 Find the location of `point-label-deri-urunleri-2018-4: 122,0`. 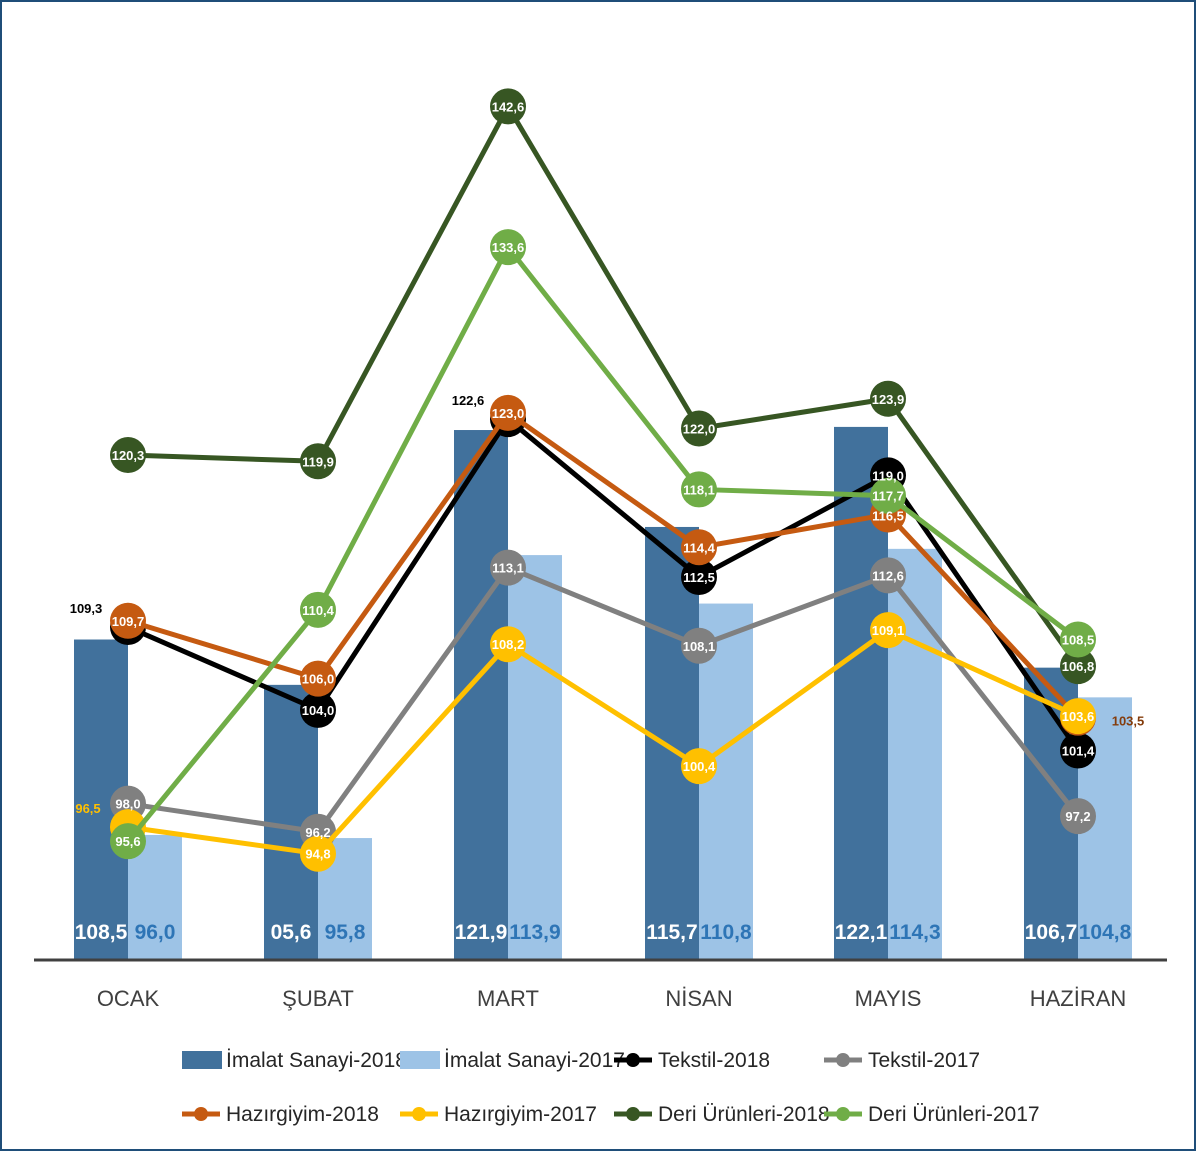

point-label-deri-urunleri-2018-4: 122,0 is located at coordinates (699, 428).